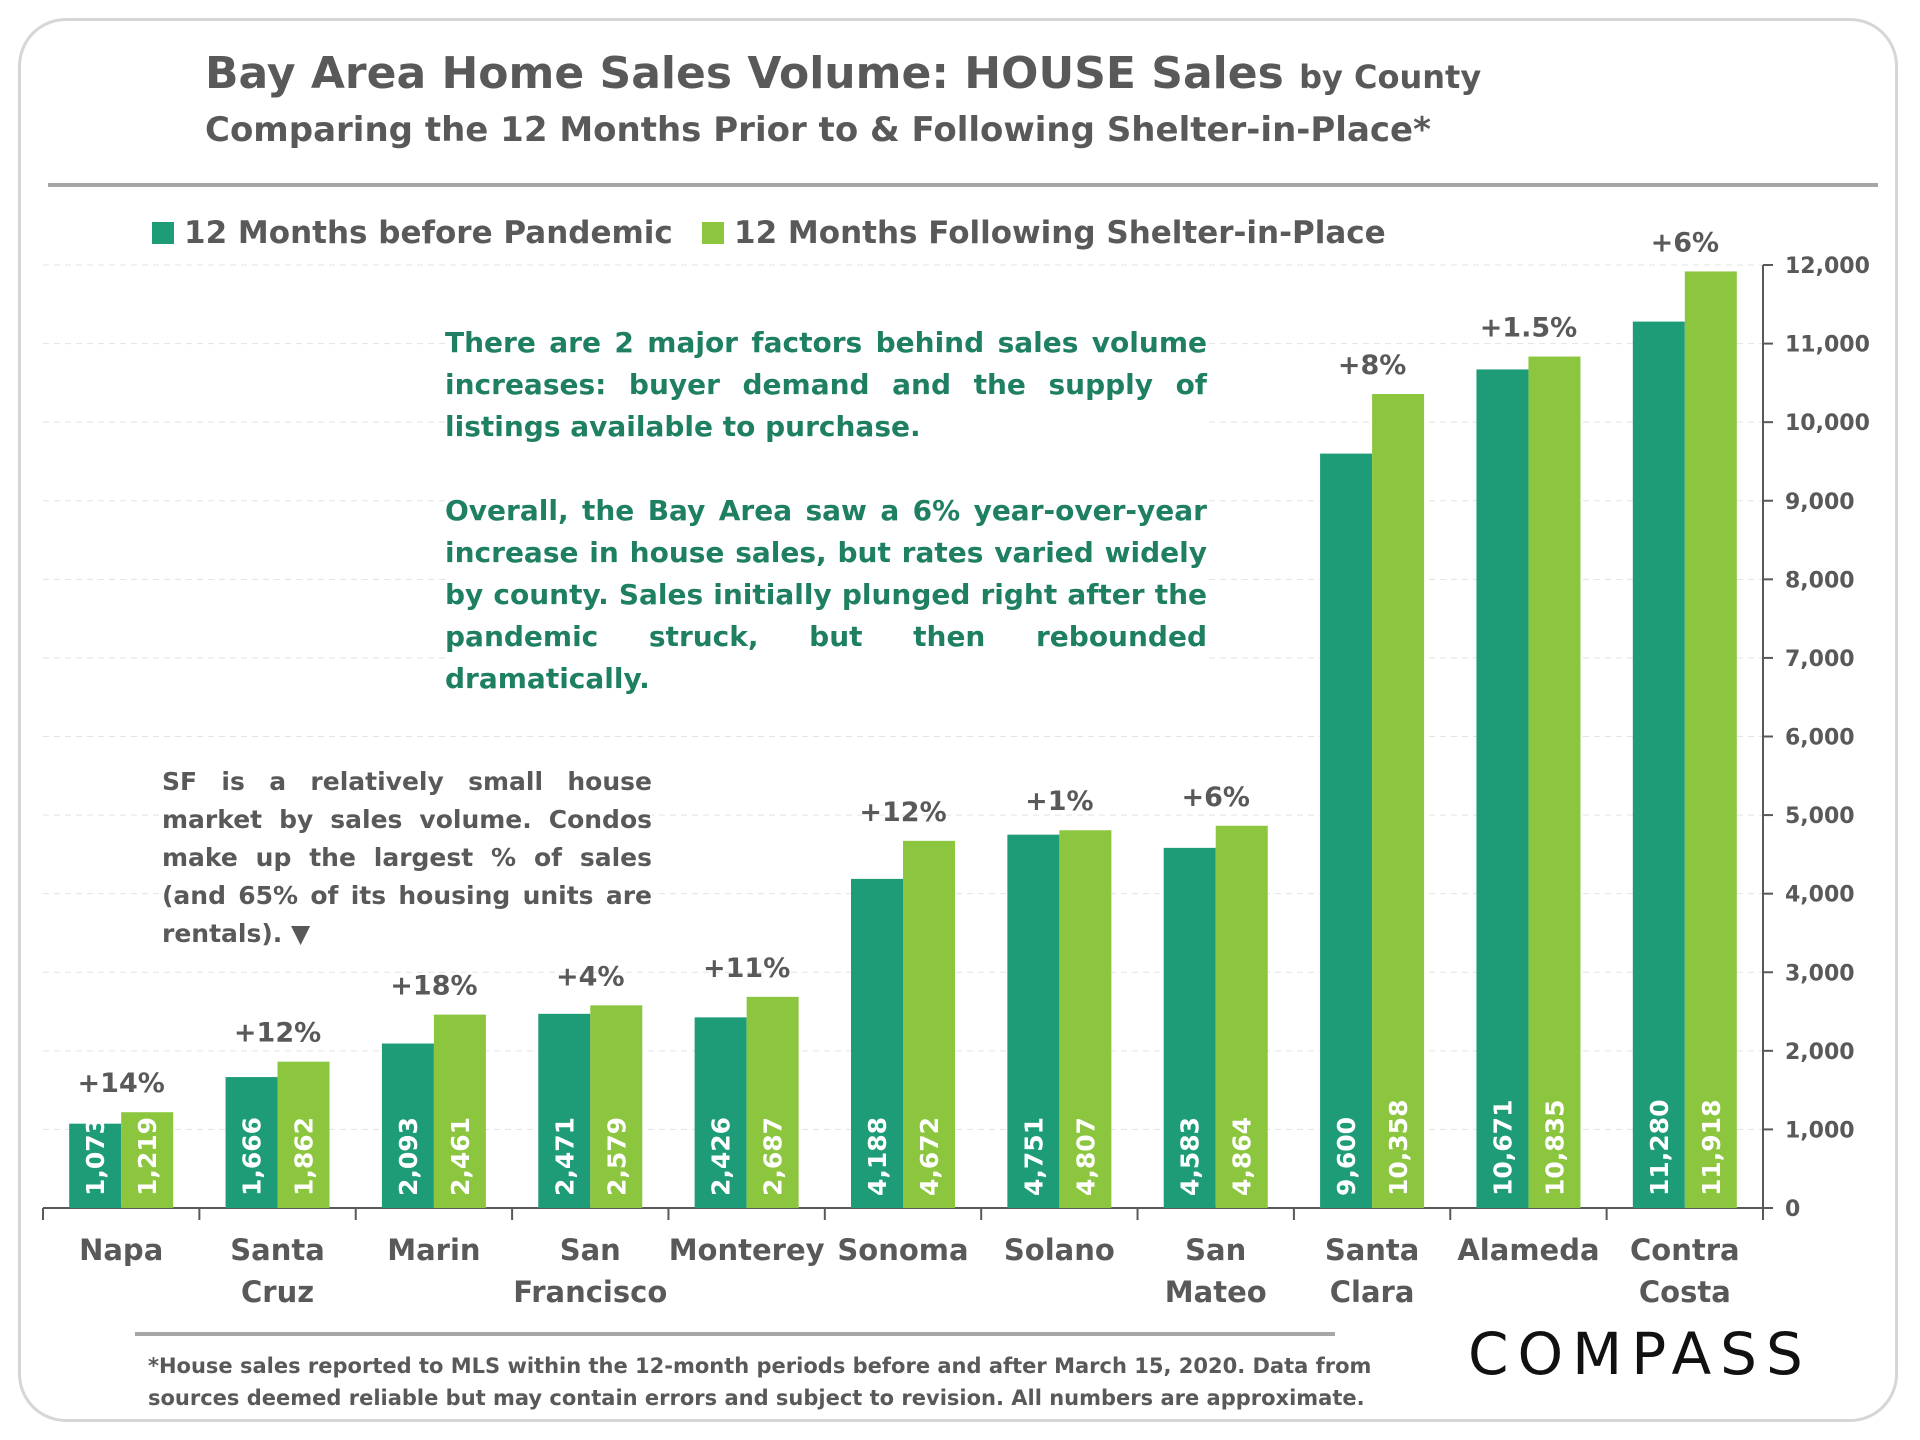  I want to click on y-tick-label: 5,000, so click(1820, 816).